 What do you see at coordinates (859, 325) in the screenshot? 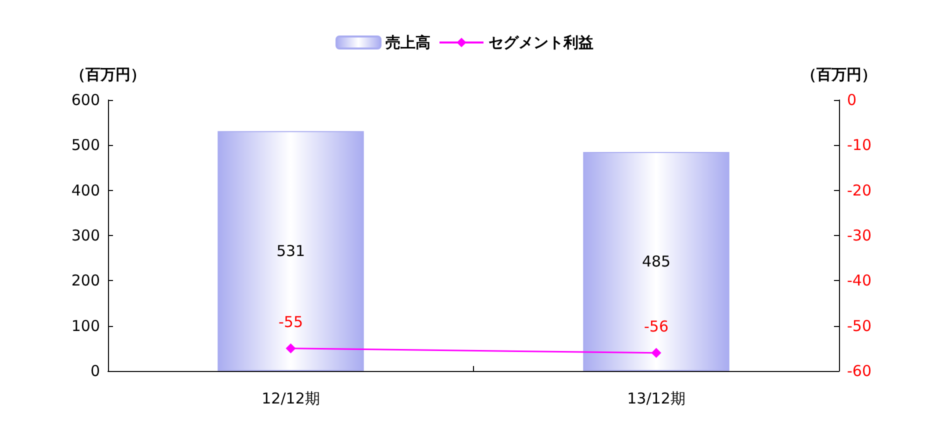
I see `y2-tick-label: -50` at bounding box center [859, 325].